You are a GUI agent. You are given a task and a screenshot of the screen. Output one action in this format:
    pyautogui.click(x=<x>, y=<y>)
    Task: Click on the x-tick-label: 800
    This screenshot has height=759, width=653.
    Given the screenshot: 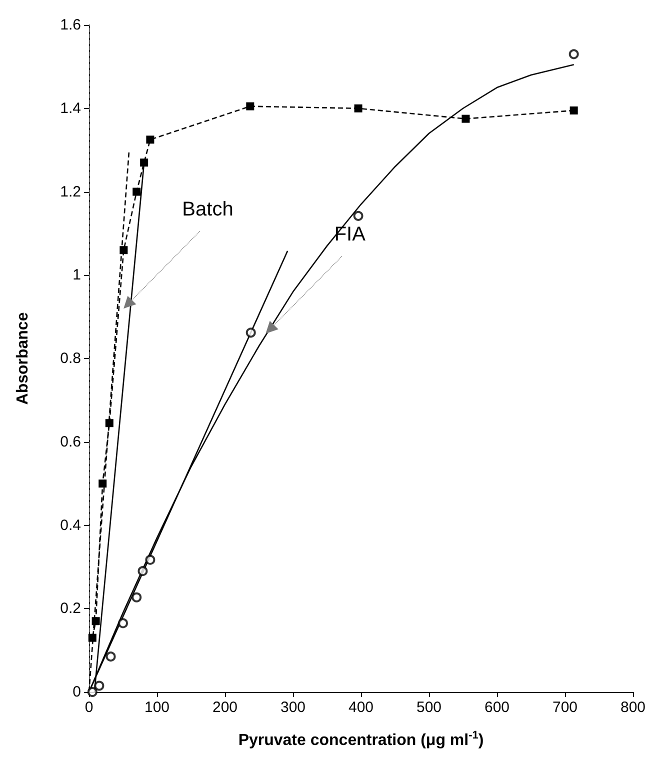 What is the action you would take?
    pyautogui.click(x=633, y=707)
    